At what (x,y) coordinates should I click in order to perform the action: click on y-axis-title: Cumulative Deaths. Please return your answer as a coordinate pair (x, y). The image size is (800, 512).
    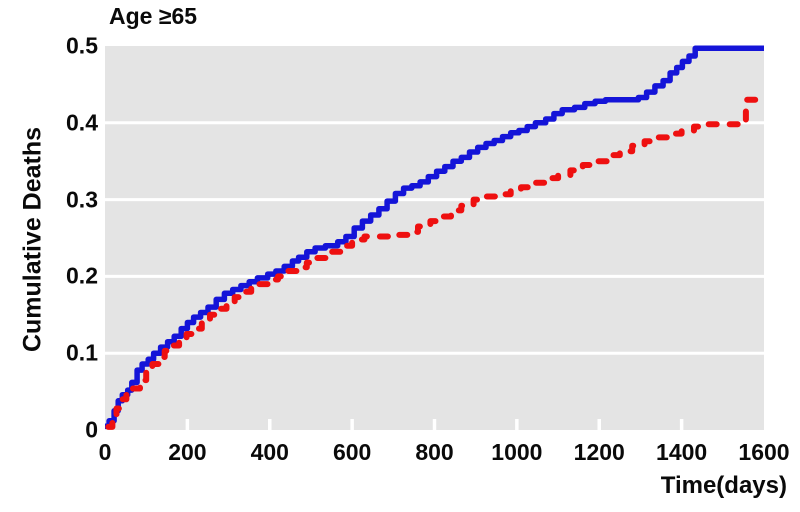
    Looking at the image, I should click on (32, 239).